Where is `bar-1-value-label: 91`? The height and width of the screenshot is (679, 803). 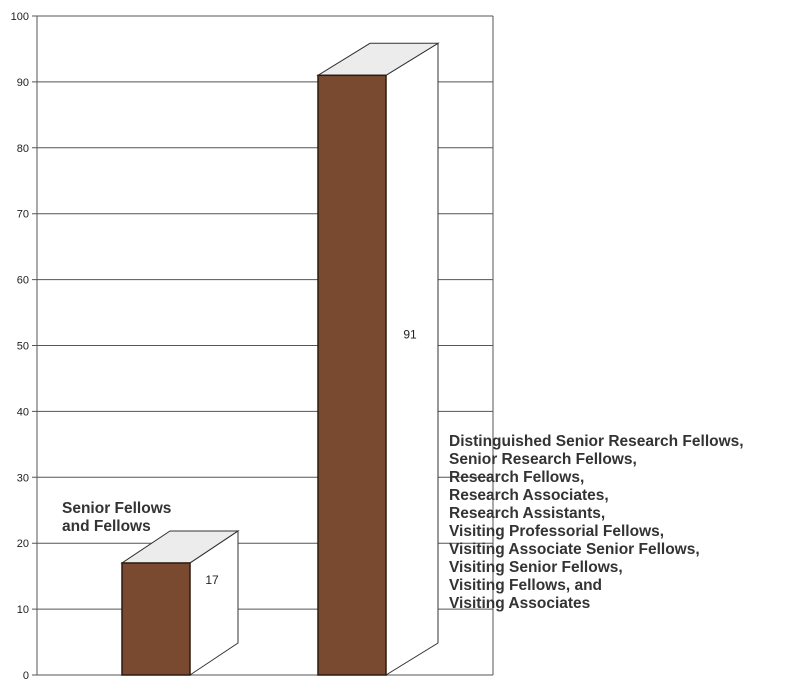 bar-1-value-label: 91 is located at coordinates (410, 334).